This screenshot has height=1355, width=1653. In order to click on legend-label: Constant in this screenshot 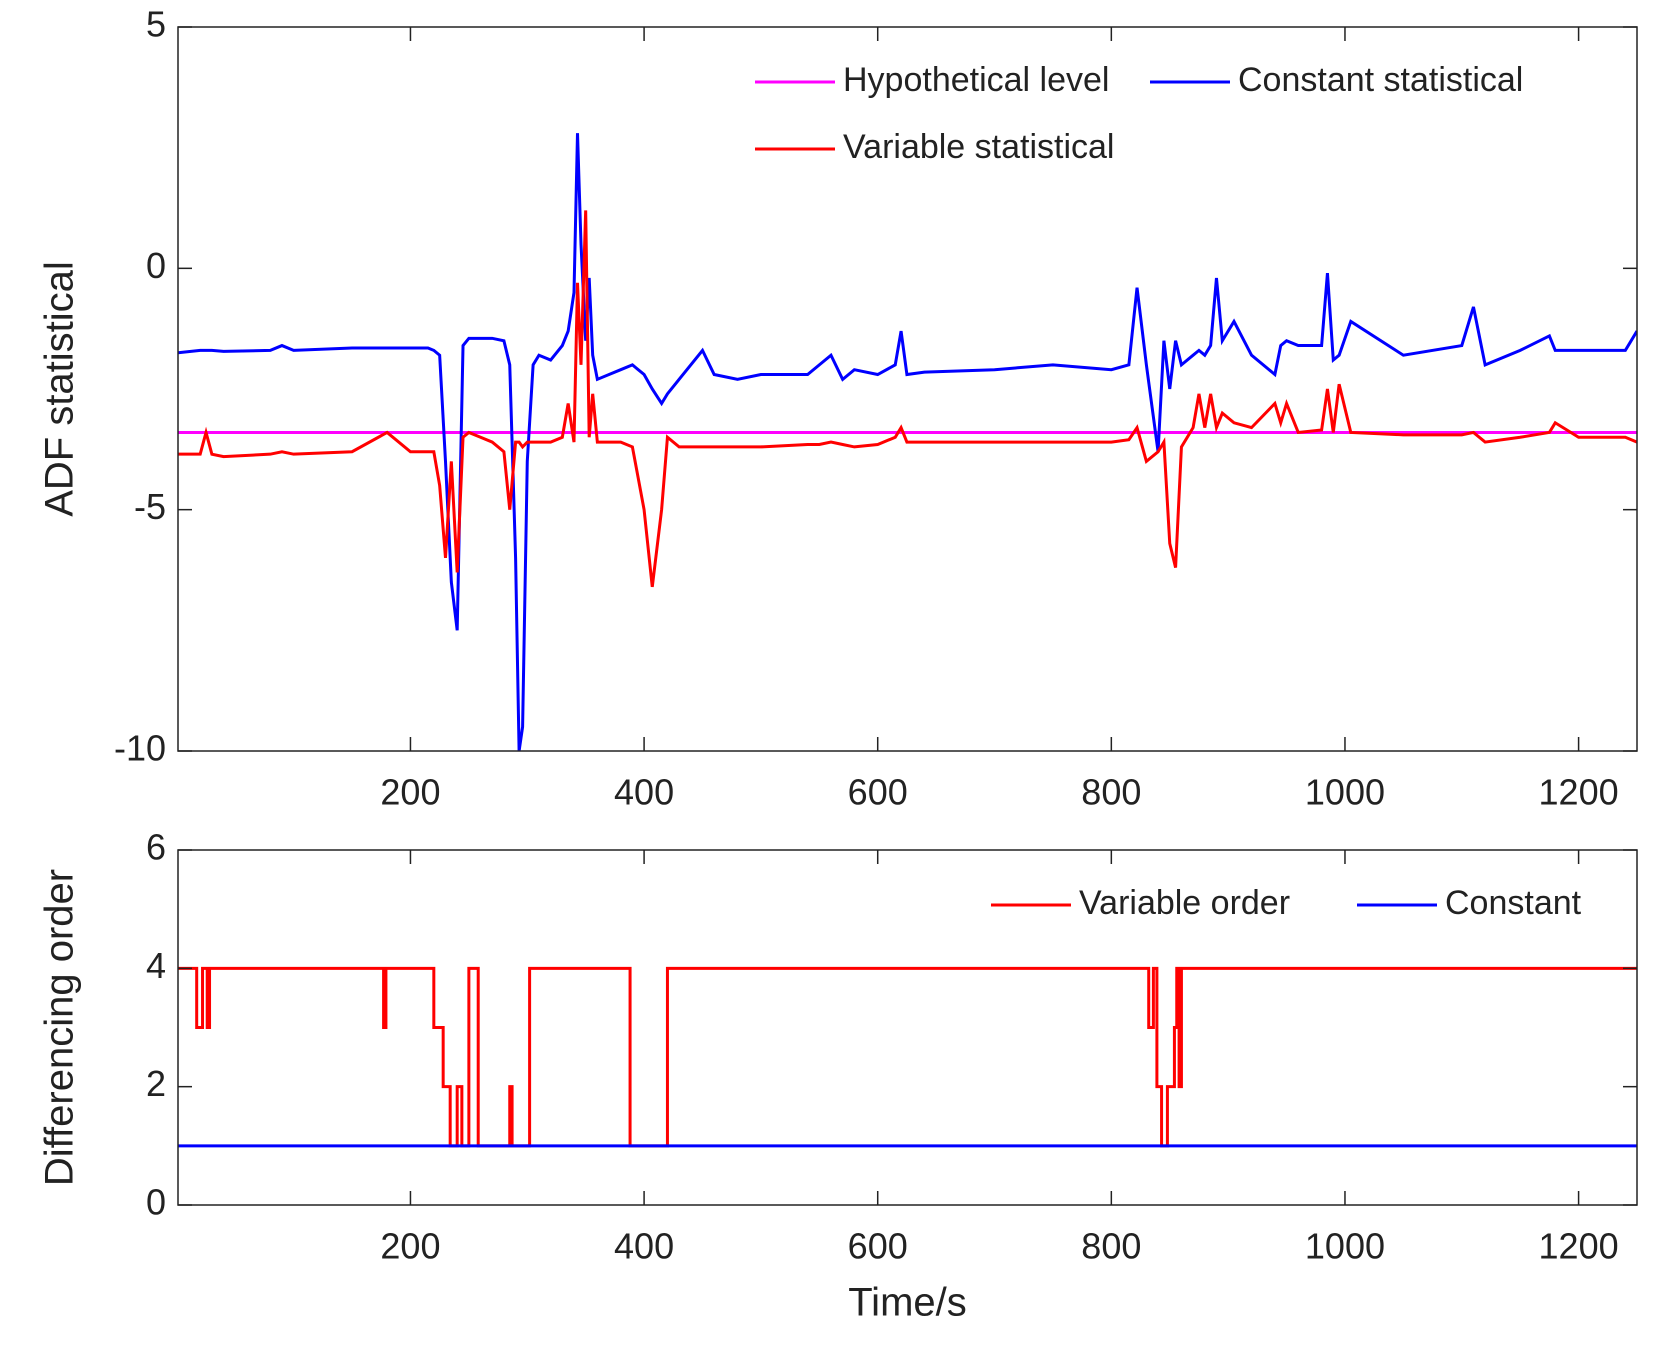, I will do `click(1513, 903)`.